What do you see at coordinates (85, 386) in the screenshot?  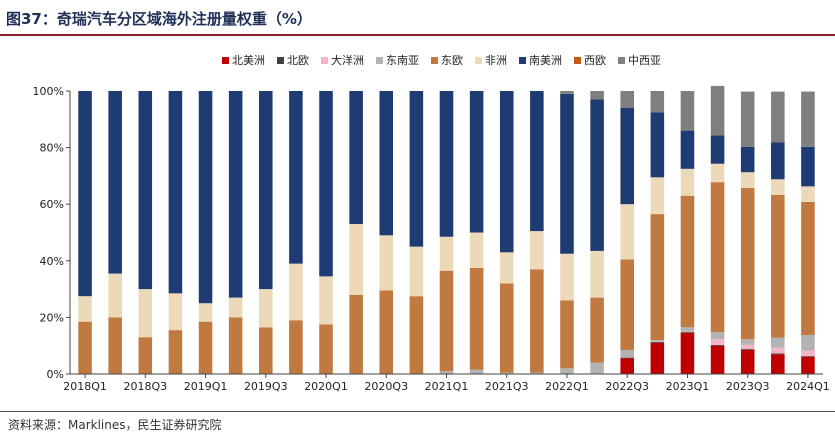 I see `x-tick-label: 2018Q1` at bounding box center [85, 386].